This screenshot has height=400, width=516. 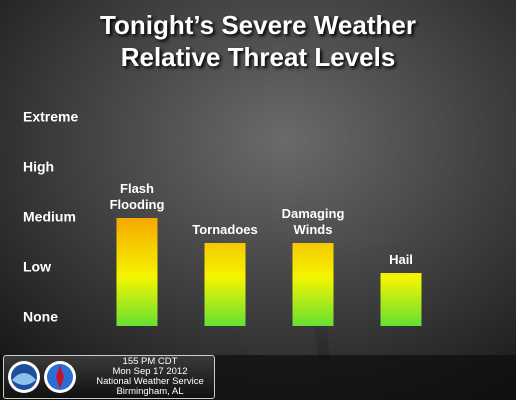 I want to click on title-line: Tonight’s Severe Weather, so click(x=258, y=25).